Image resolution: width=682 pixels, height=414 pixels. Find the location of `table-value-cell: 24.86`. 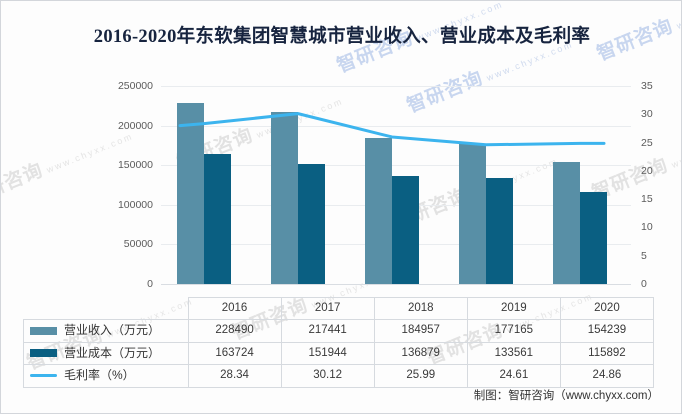

table-value-cell: 24.86 is located at coordinates (607, 376).